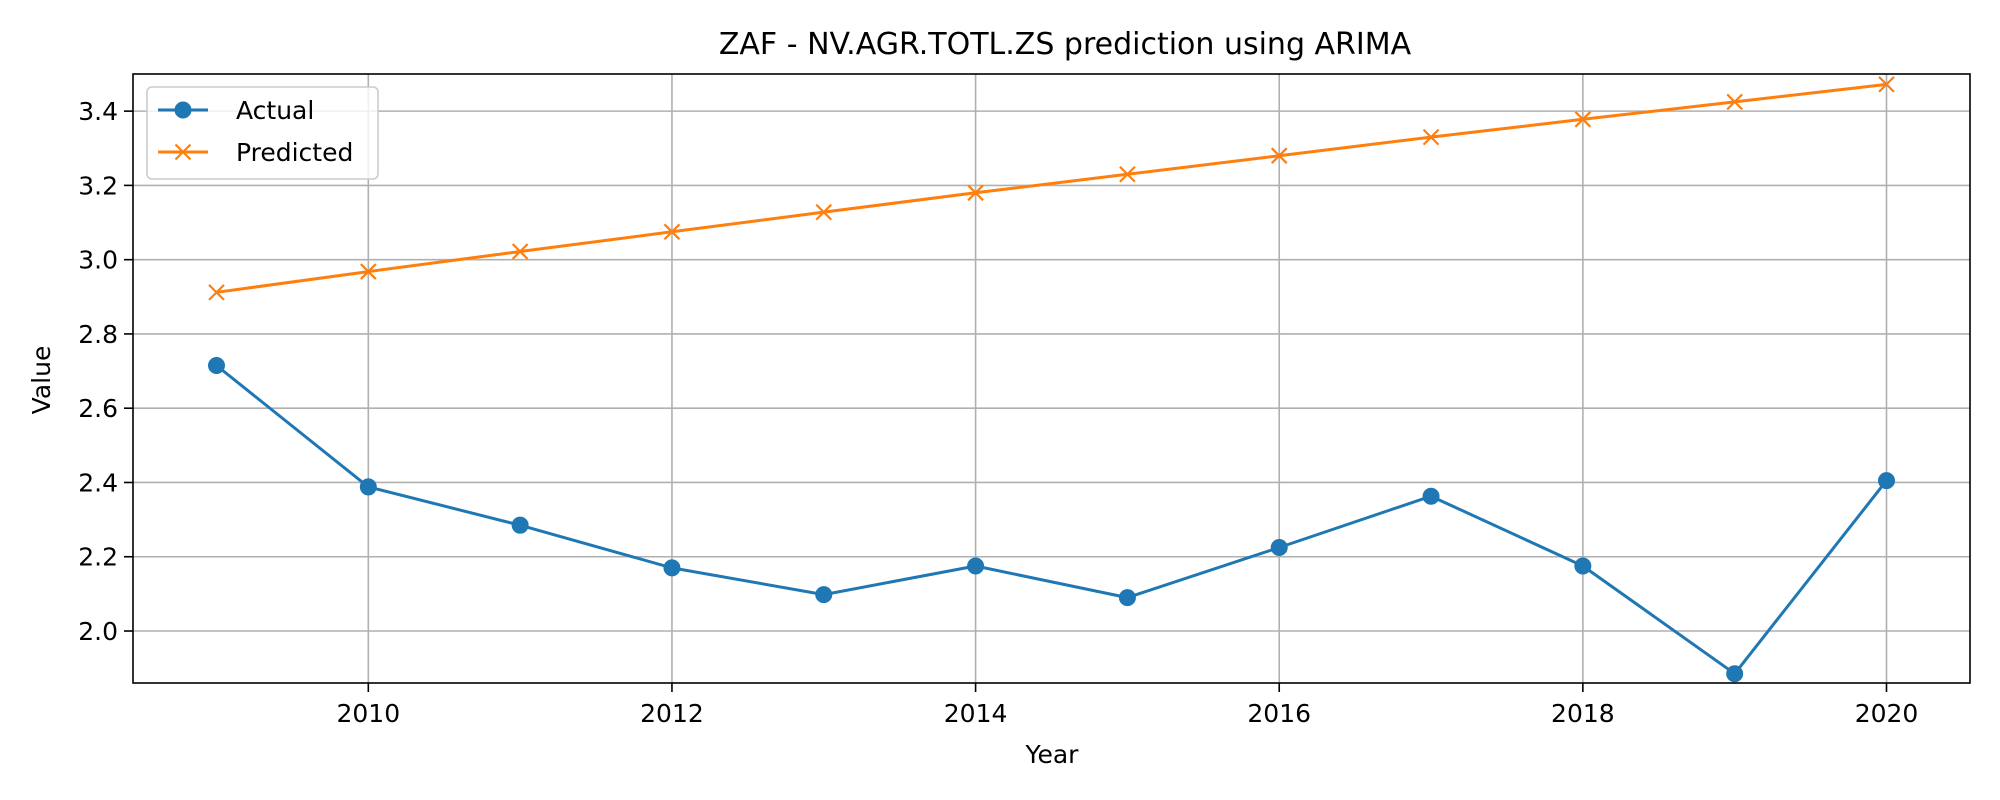  What do you see at coordinates (98, 334) in the screenshot?
I see `y-tick-label: 2.8` at bounding box center [98, 334].